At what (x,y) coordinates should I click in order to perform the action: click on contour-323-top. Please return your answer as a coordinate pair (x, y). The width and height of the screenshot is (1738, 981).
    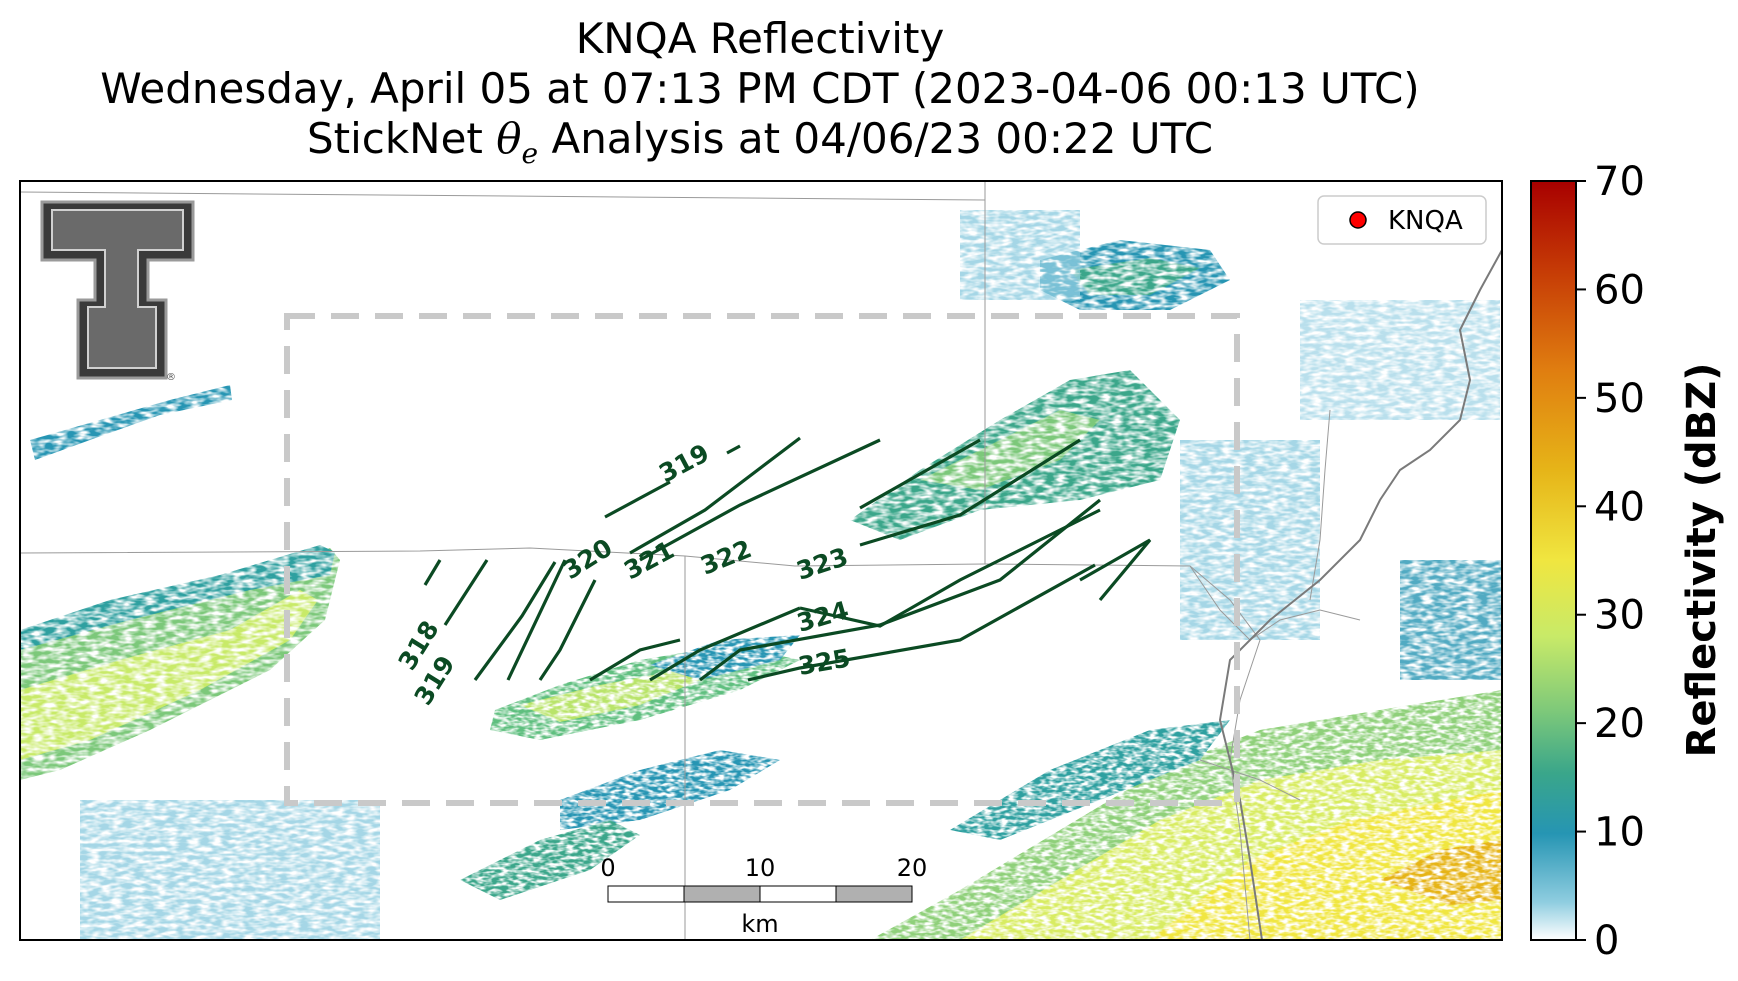
    Looking at the image, I should click on (970, 492).